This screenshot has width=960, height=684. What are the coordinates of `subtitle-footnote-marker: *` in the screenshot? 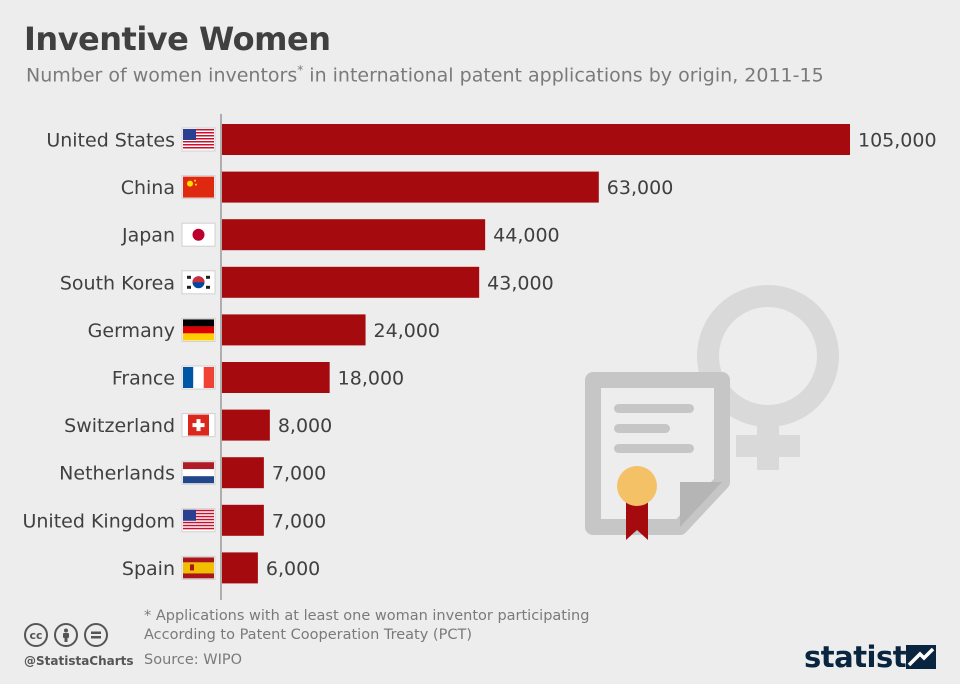 It's located at (300, 70).